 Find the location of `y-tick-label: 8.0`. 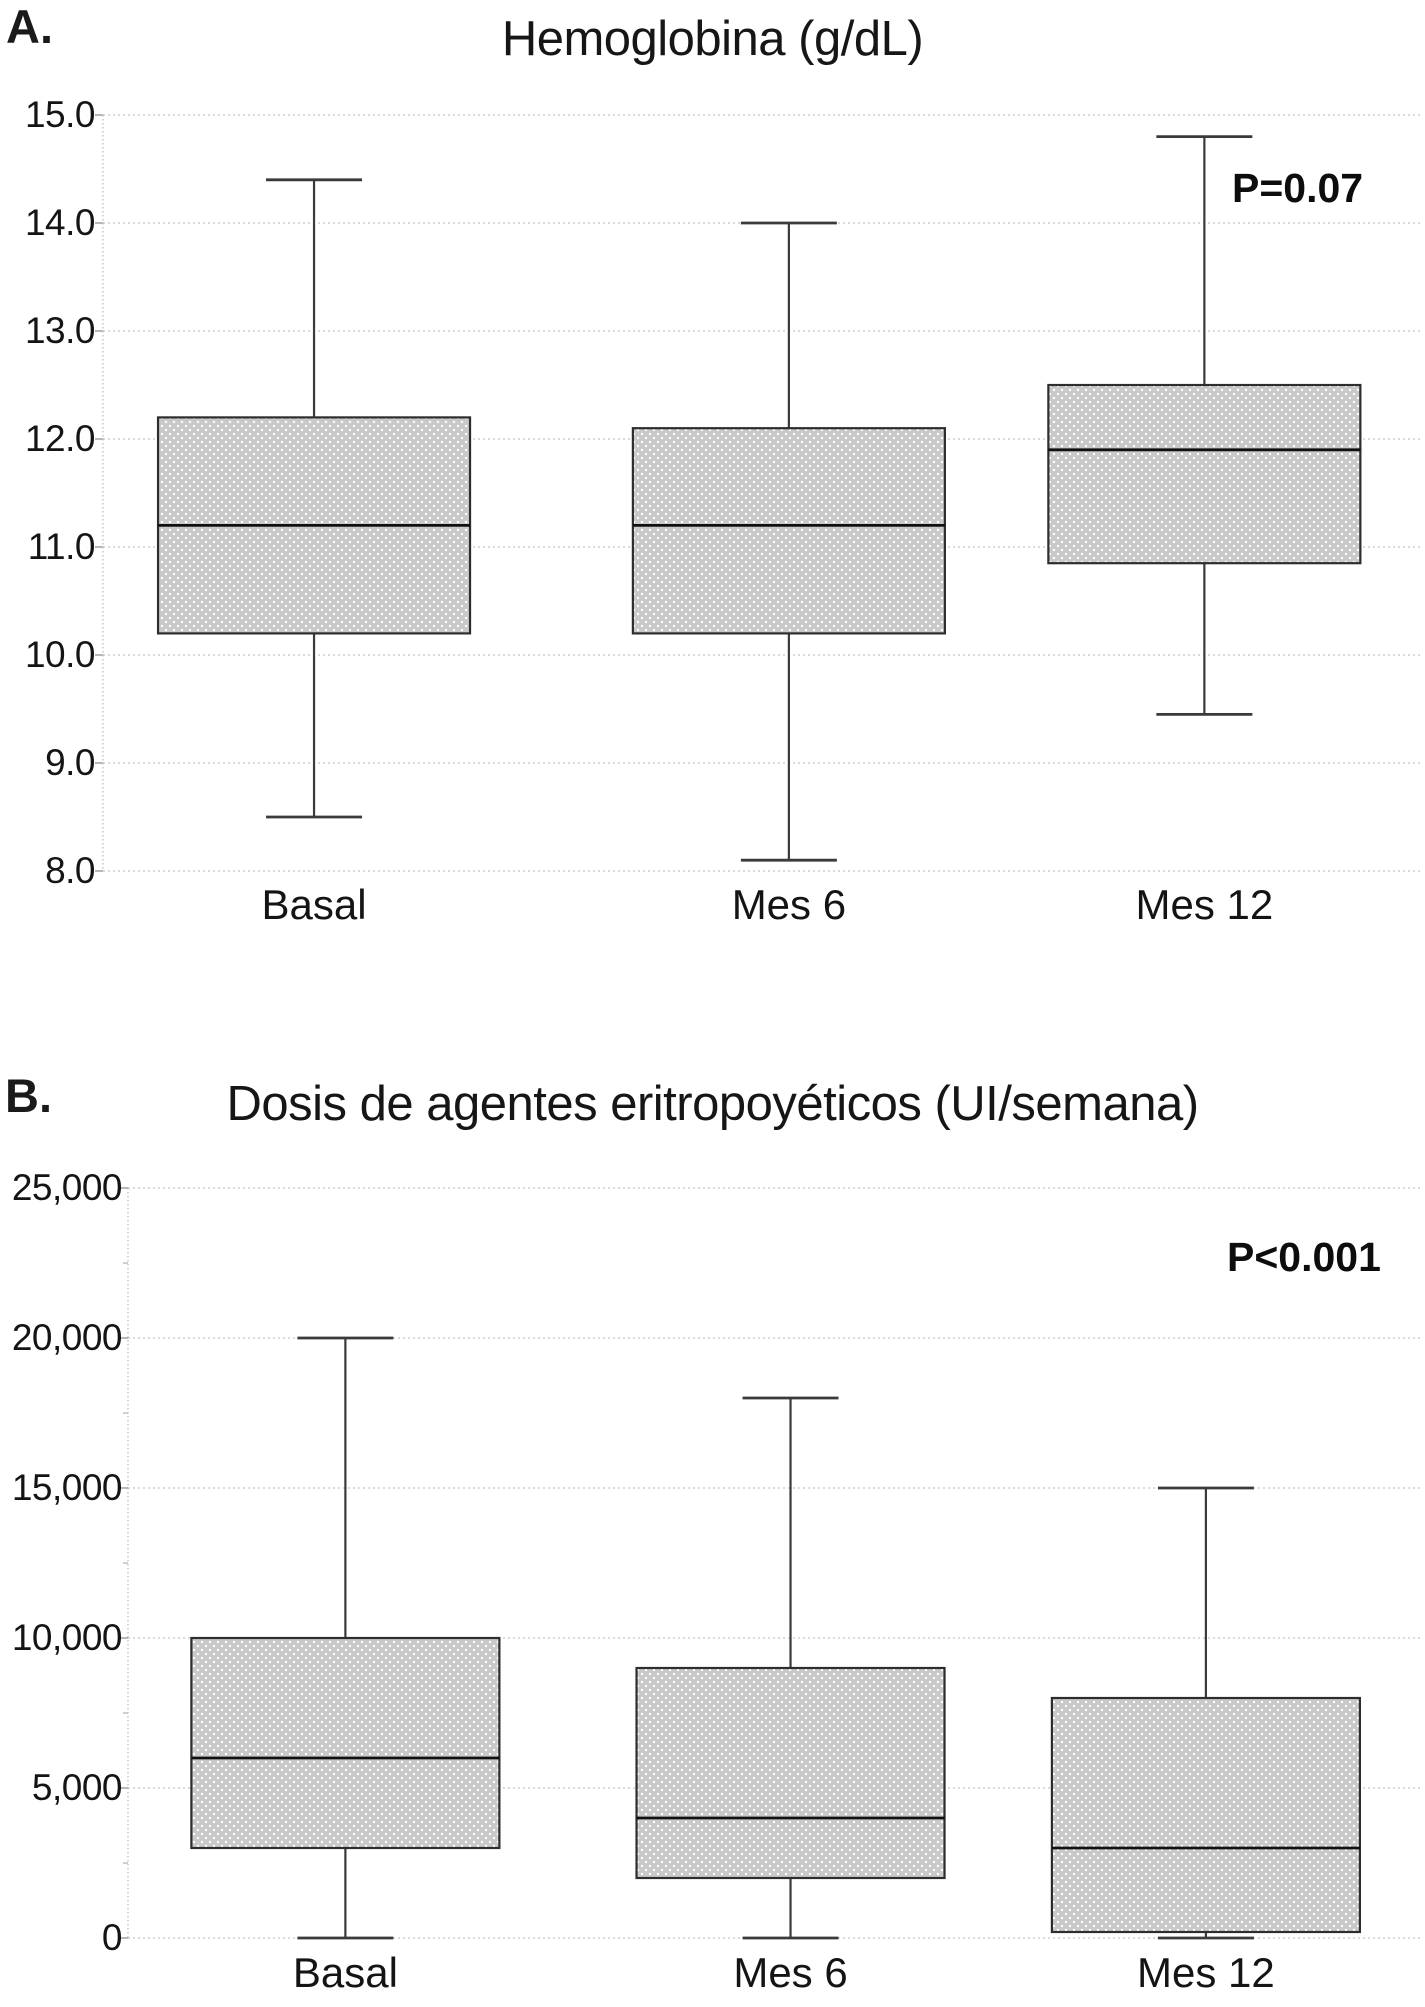

y-tick-label: 8.0 is located at coordinates (70, 870).